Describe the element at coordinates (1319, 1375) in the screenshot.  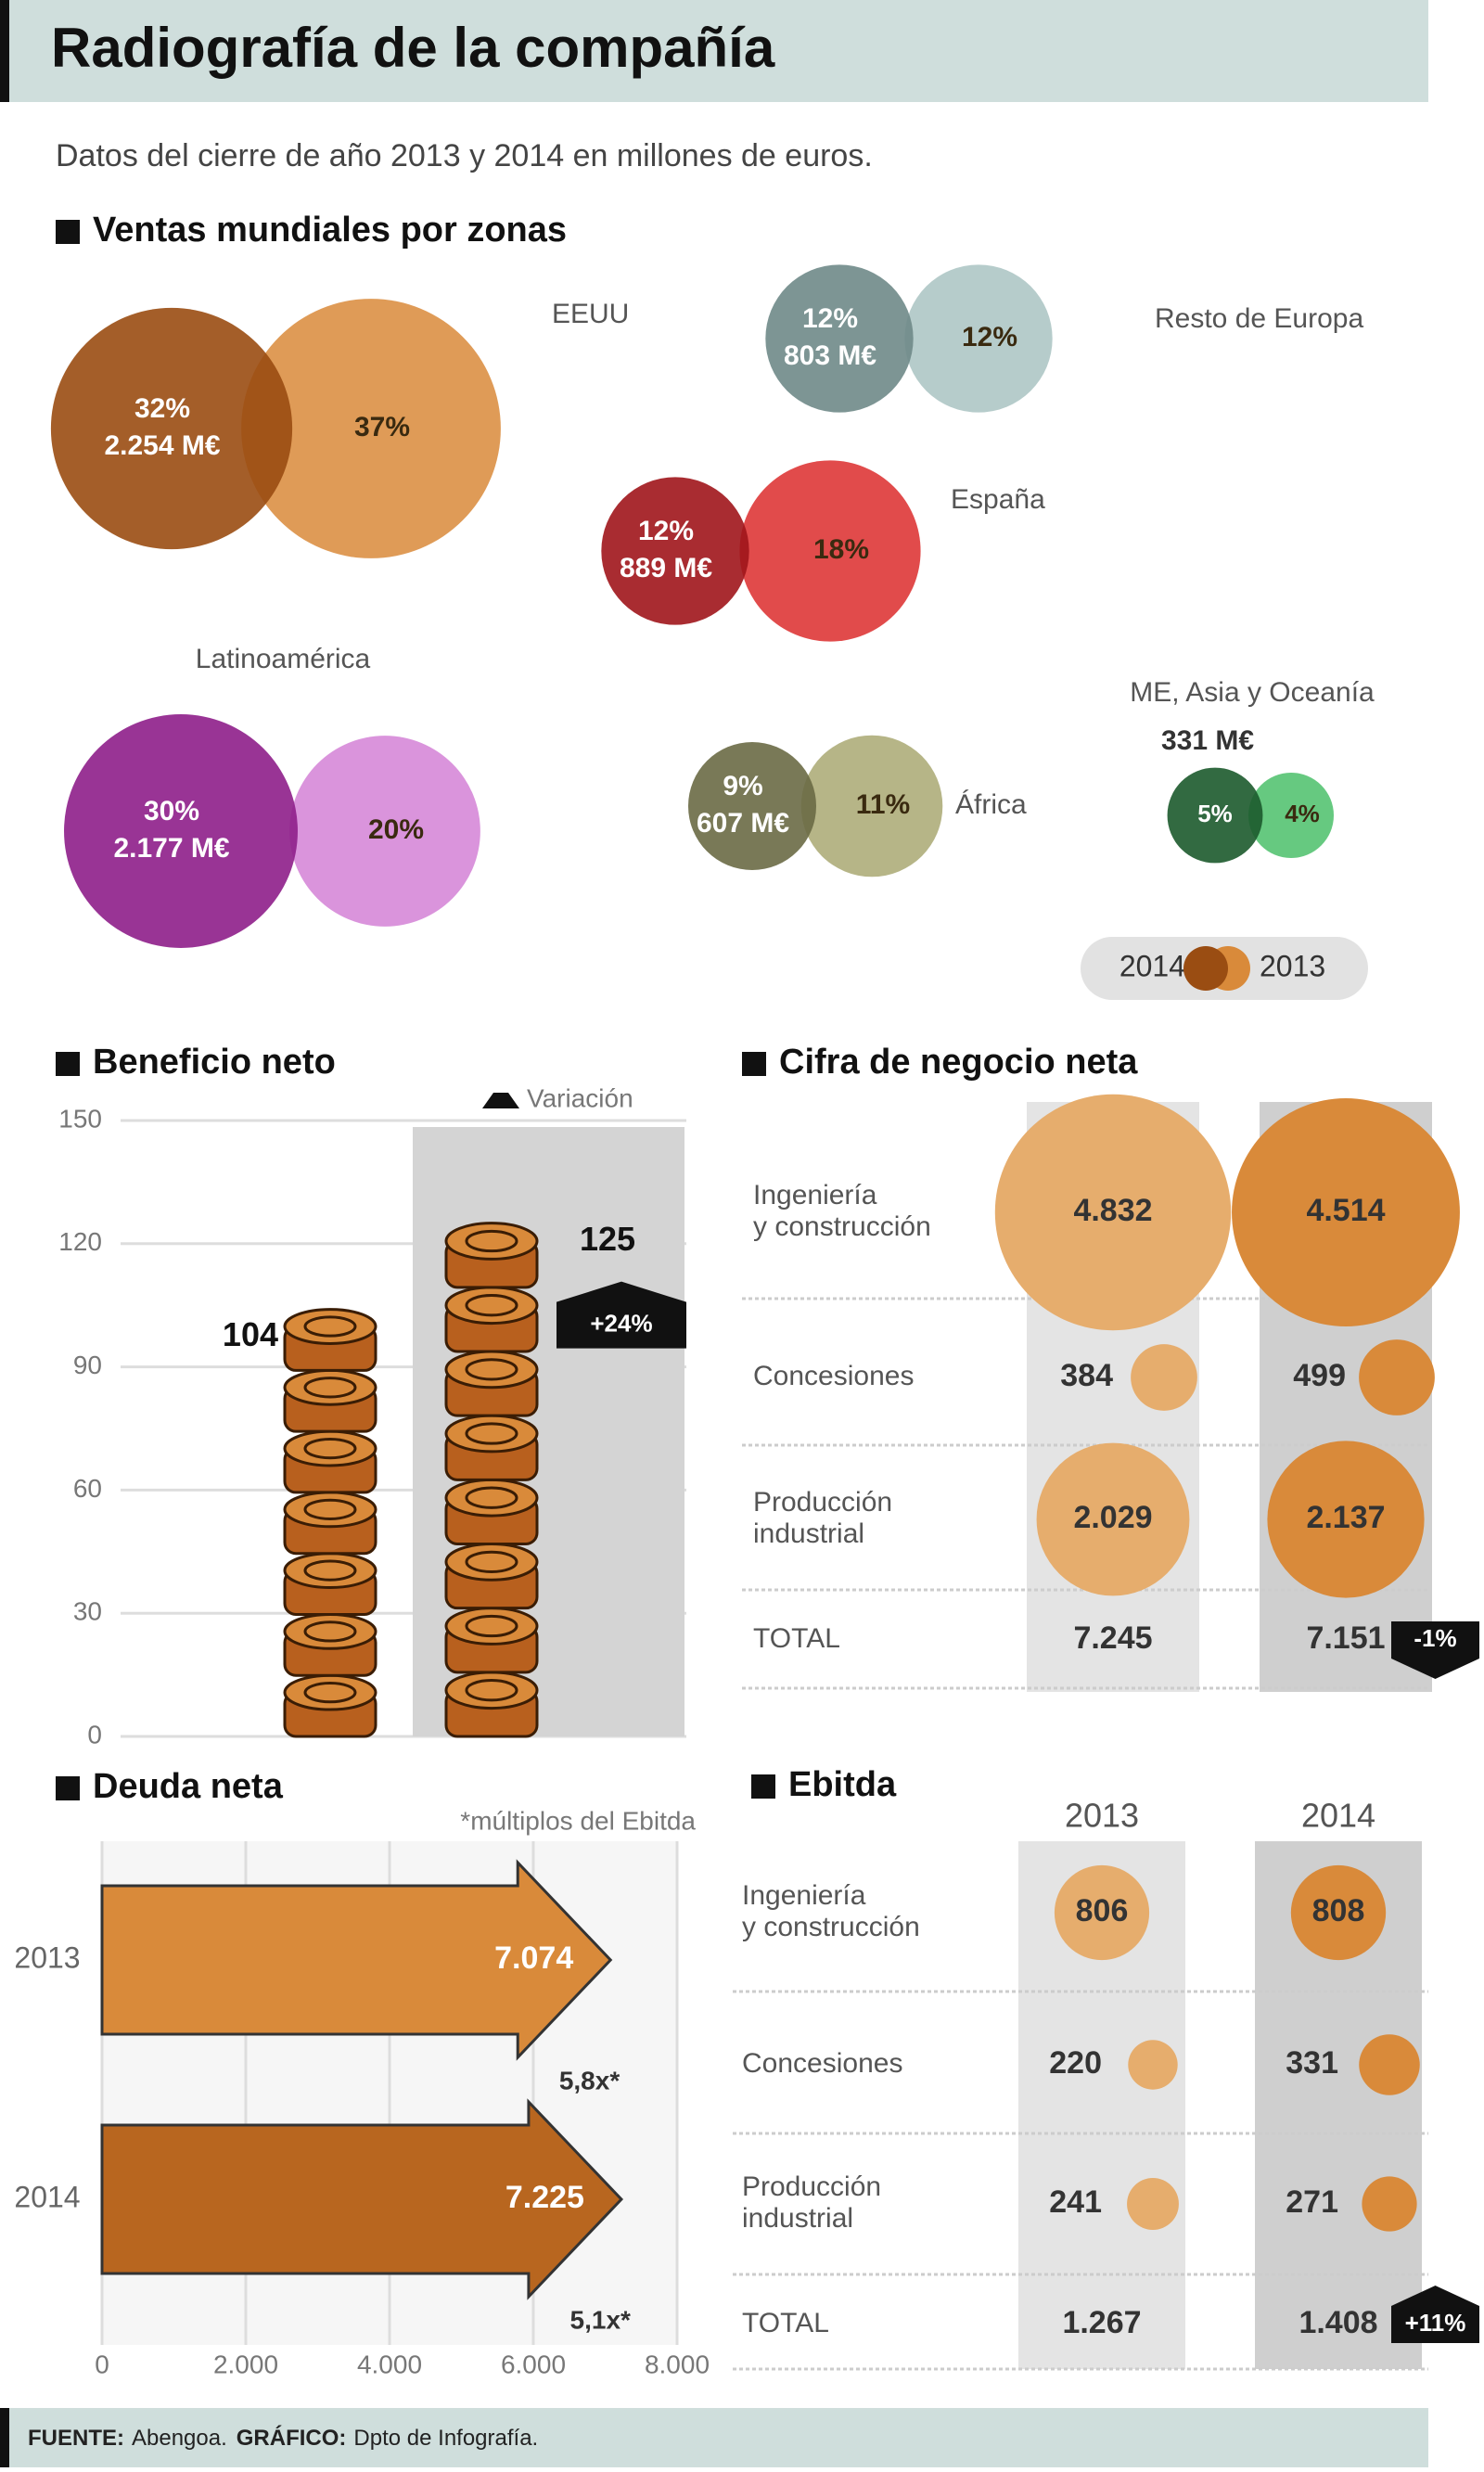
I see `bubble-label: 499` at that location.